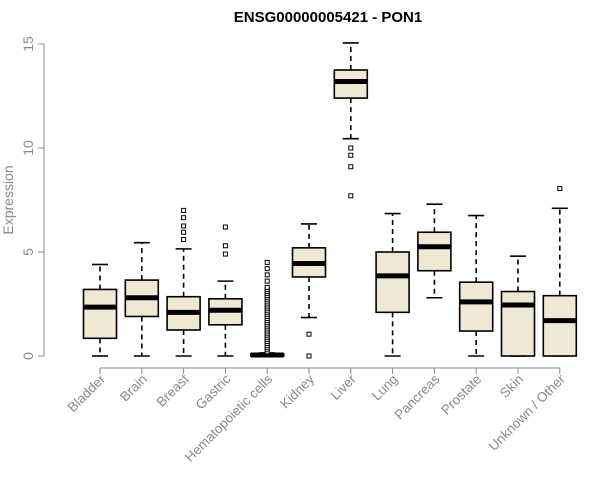  What do you see at coordinates (560, 271) in the screenshot?
I see `box-unknown-other` at bounding box center [560, 271].